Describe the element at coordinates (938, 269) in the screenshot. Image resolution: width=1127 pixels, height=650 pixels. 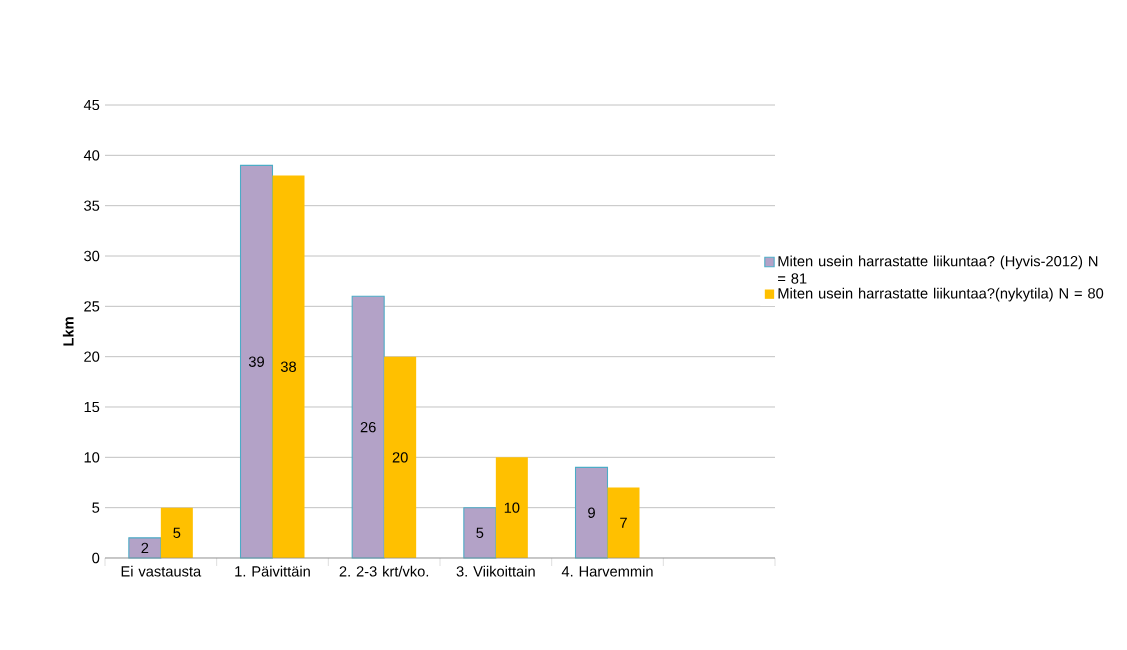
I see `legend-label: Miten usein harrastatte liikuntaa? (Hyvis-2012) N = 81` at that location.